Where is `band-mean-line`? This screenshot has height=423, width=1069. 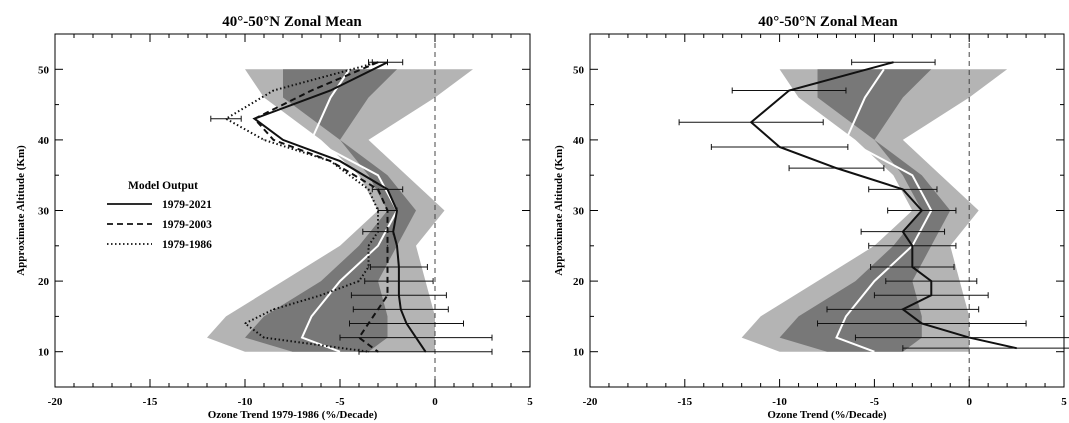 band-mean-line is located at coordinates (884, 210).